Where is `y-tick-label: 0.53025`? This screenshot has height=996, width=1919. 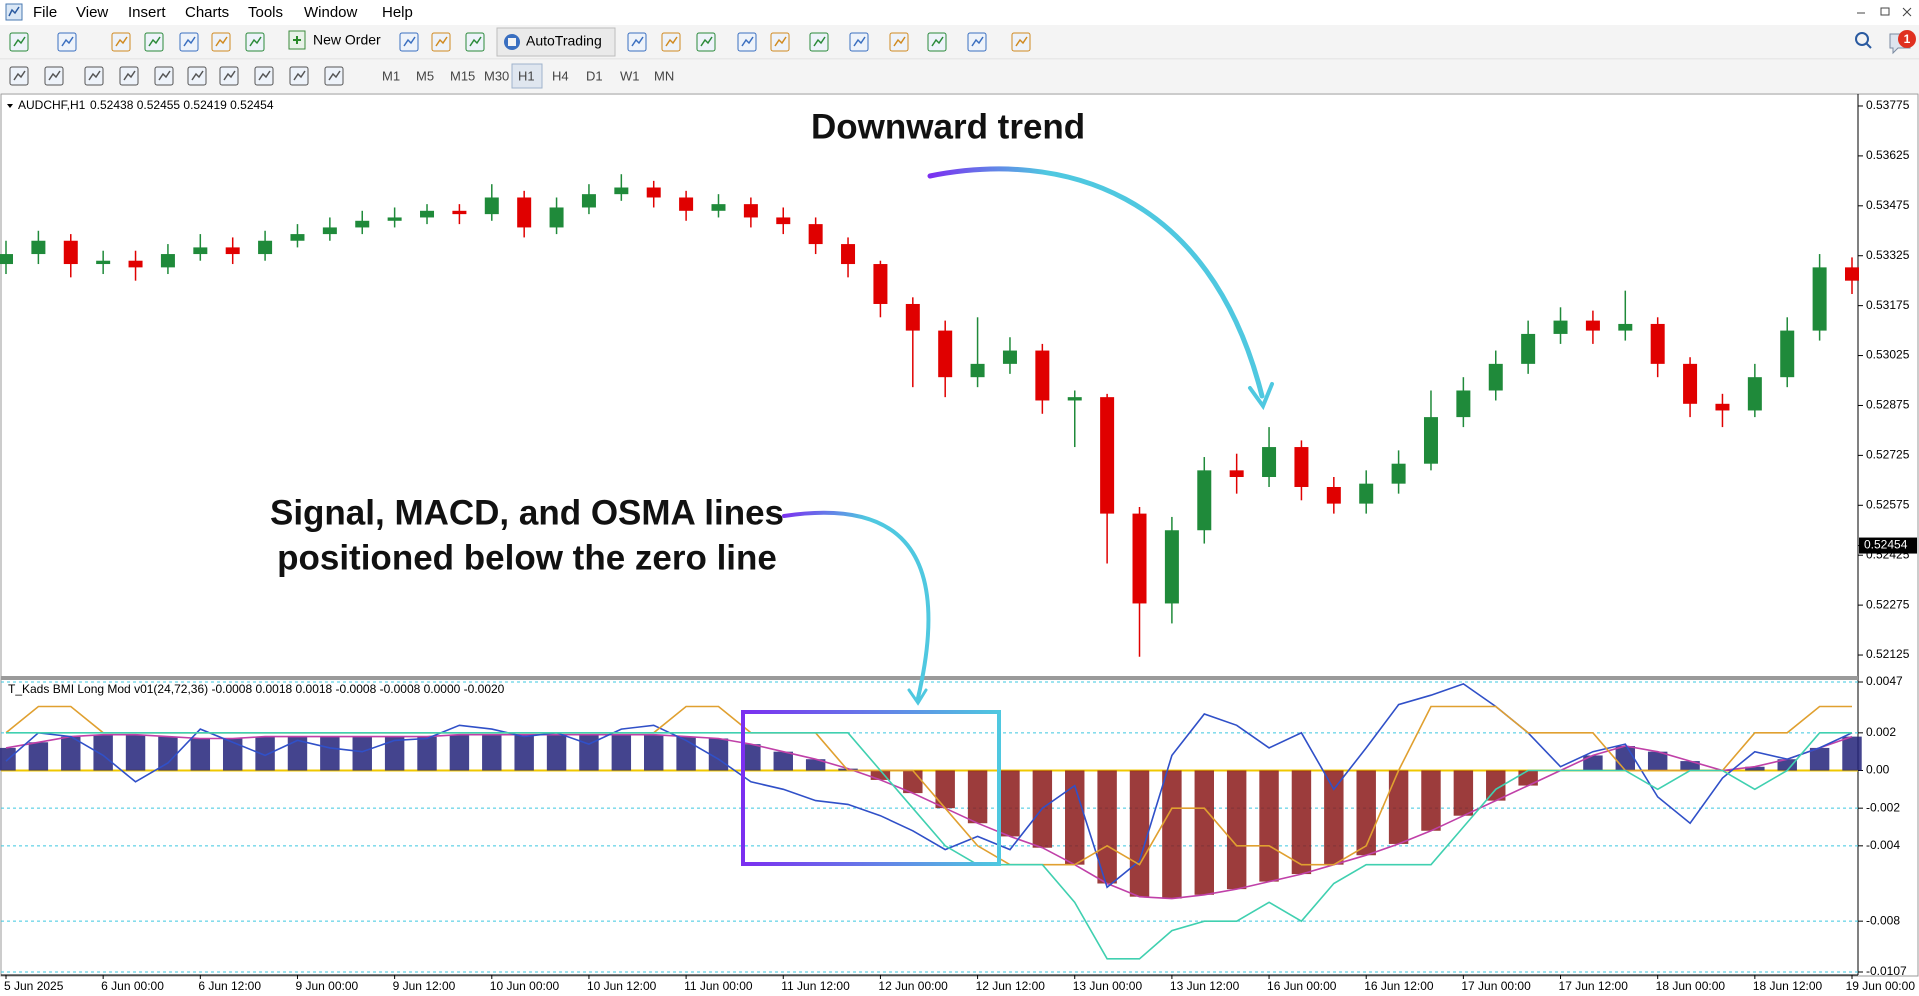
y-tick-label: 0.53025 is located at coordinates (1888, 355).